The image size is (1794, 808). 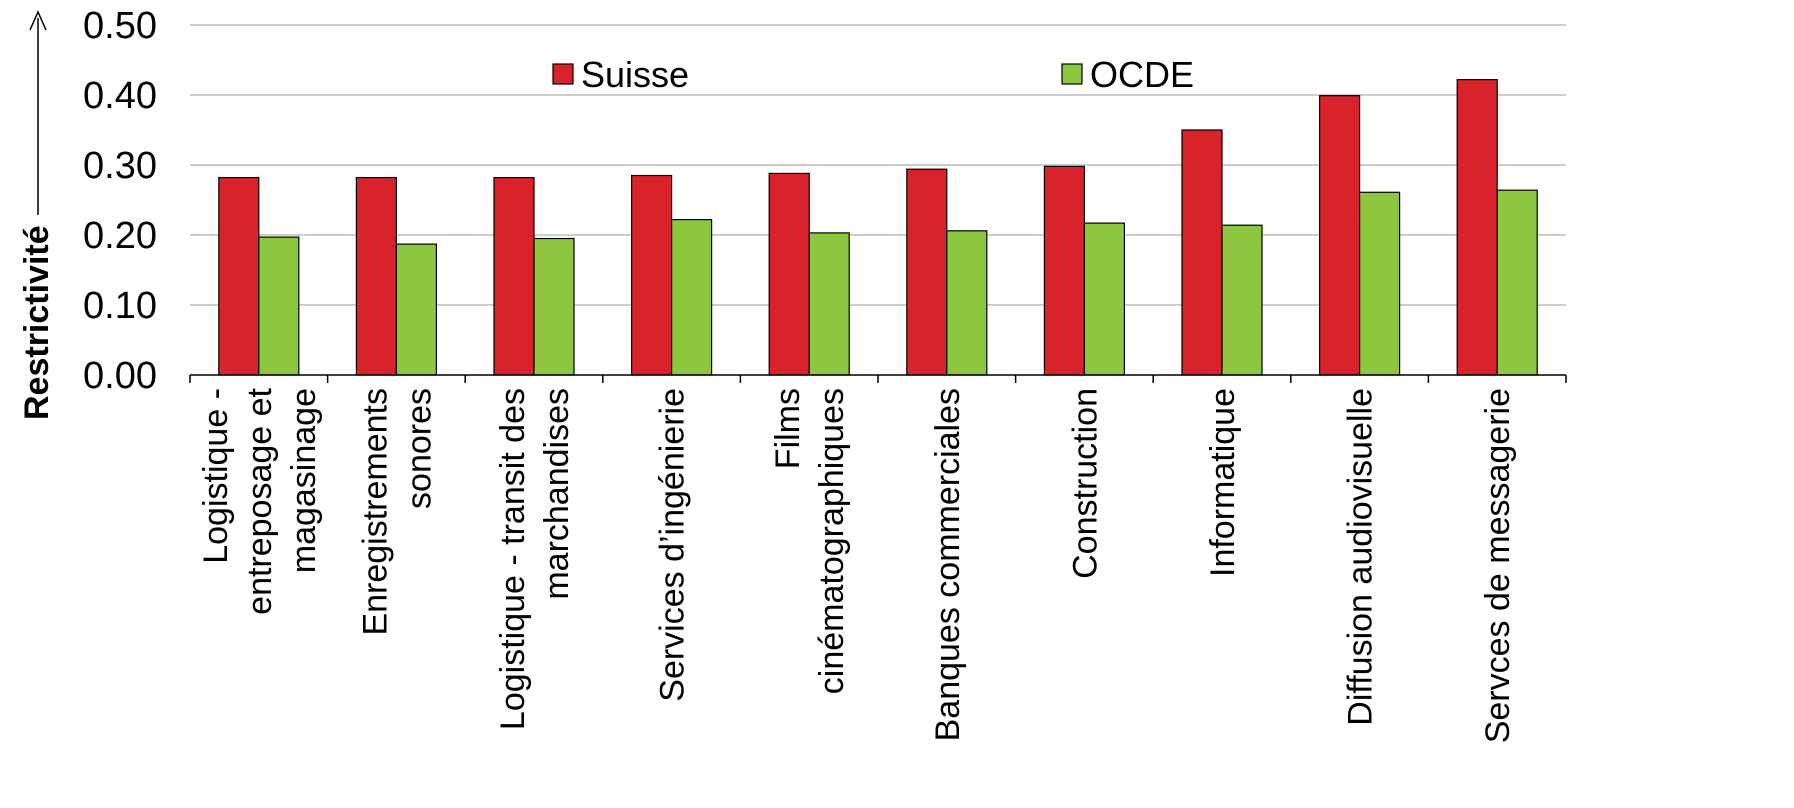 I want to click on y-axis-title: Restrictivité, so click(x=37, y=215).